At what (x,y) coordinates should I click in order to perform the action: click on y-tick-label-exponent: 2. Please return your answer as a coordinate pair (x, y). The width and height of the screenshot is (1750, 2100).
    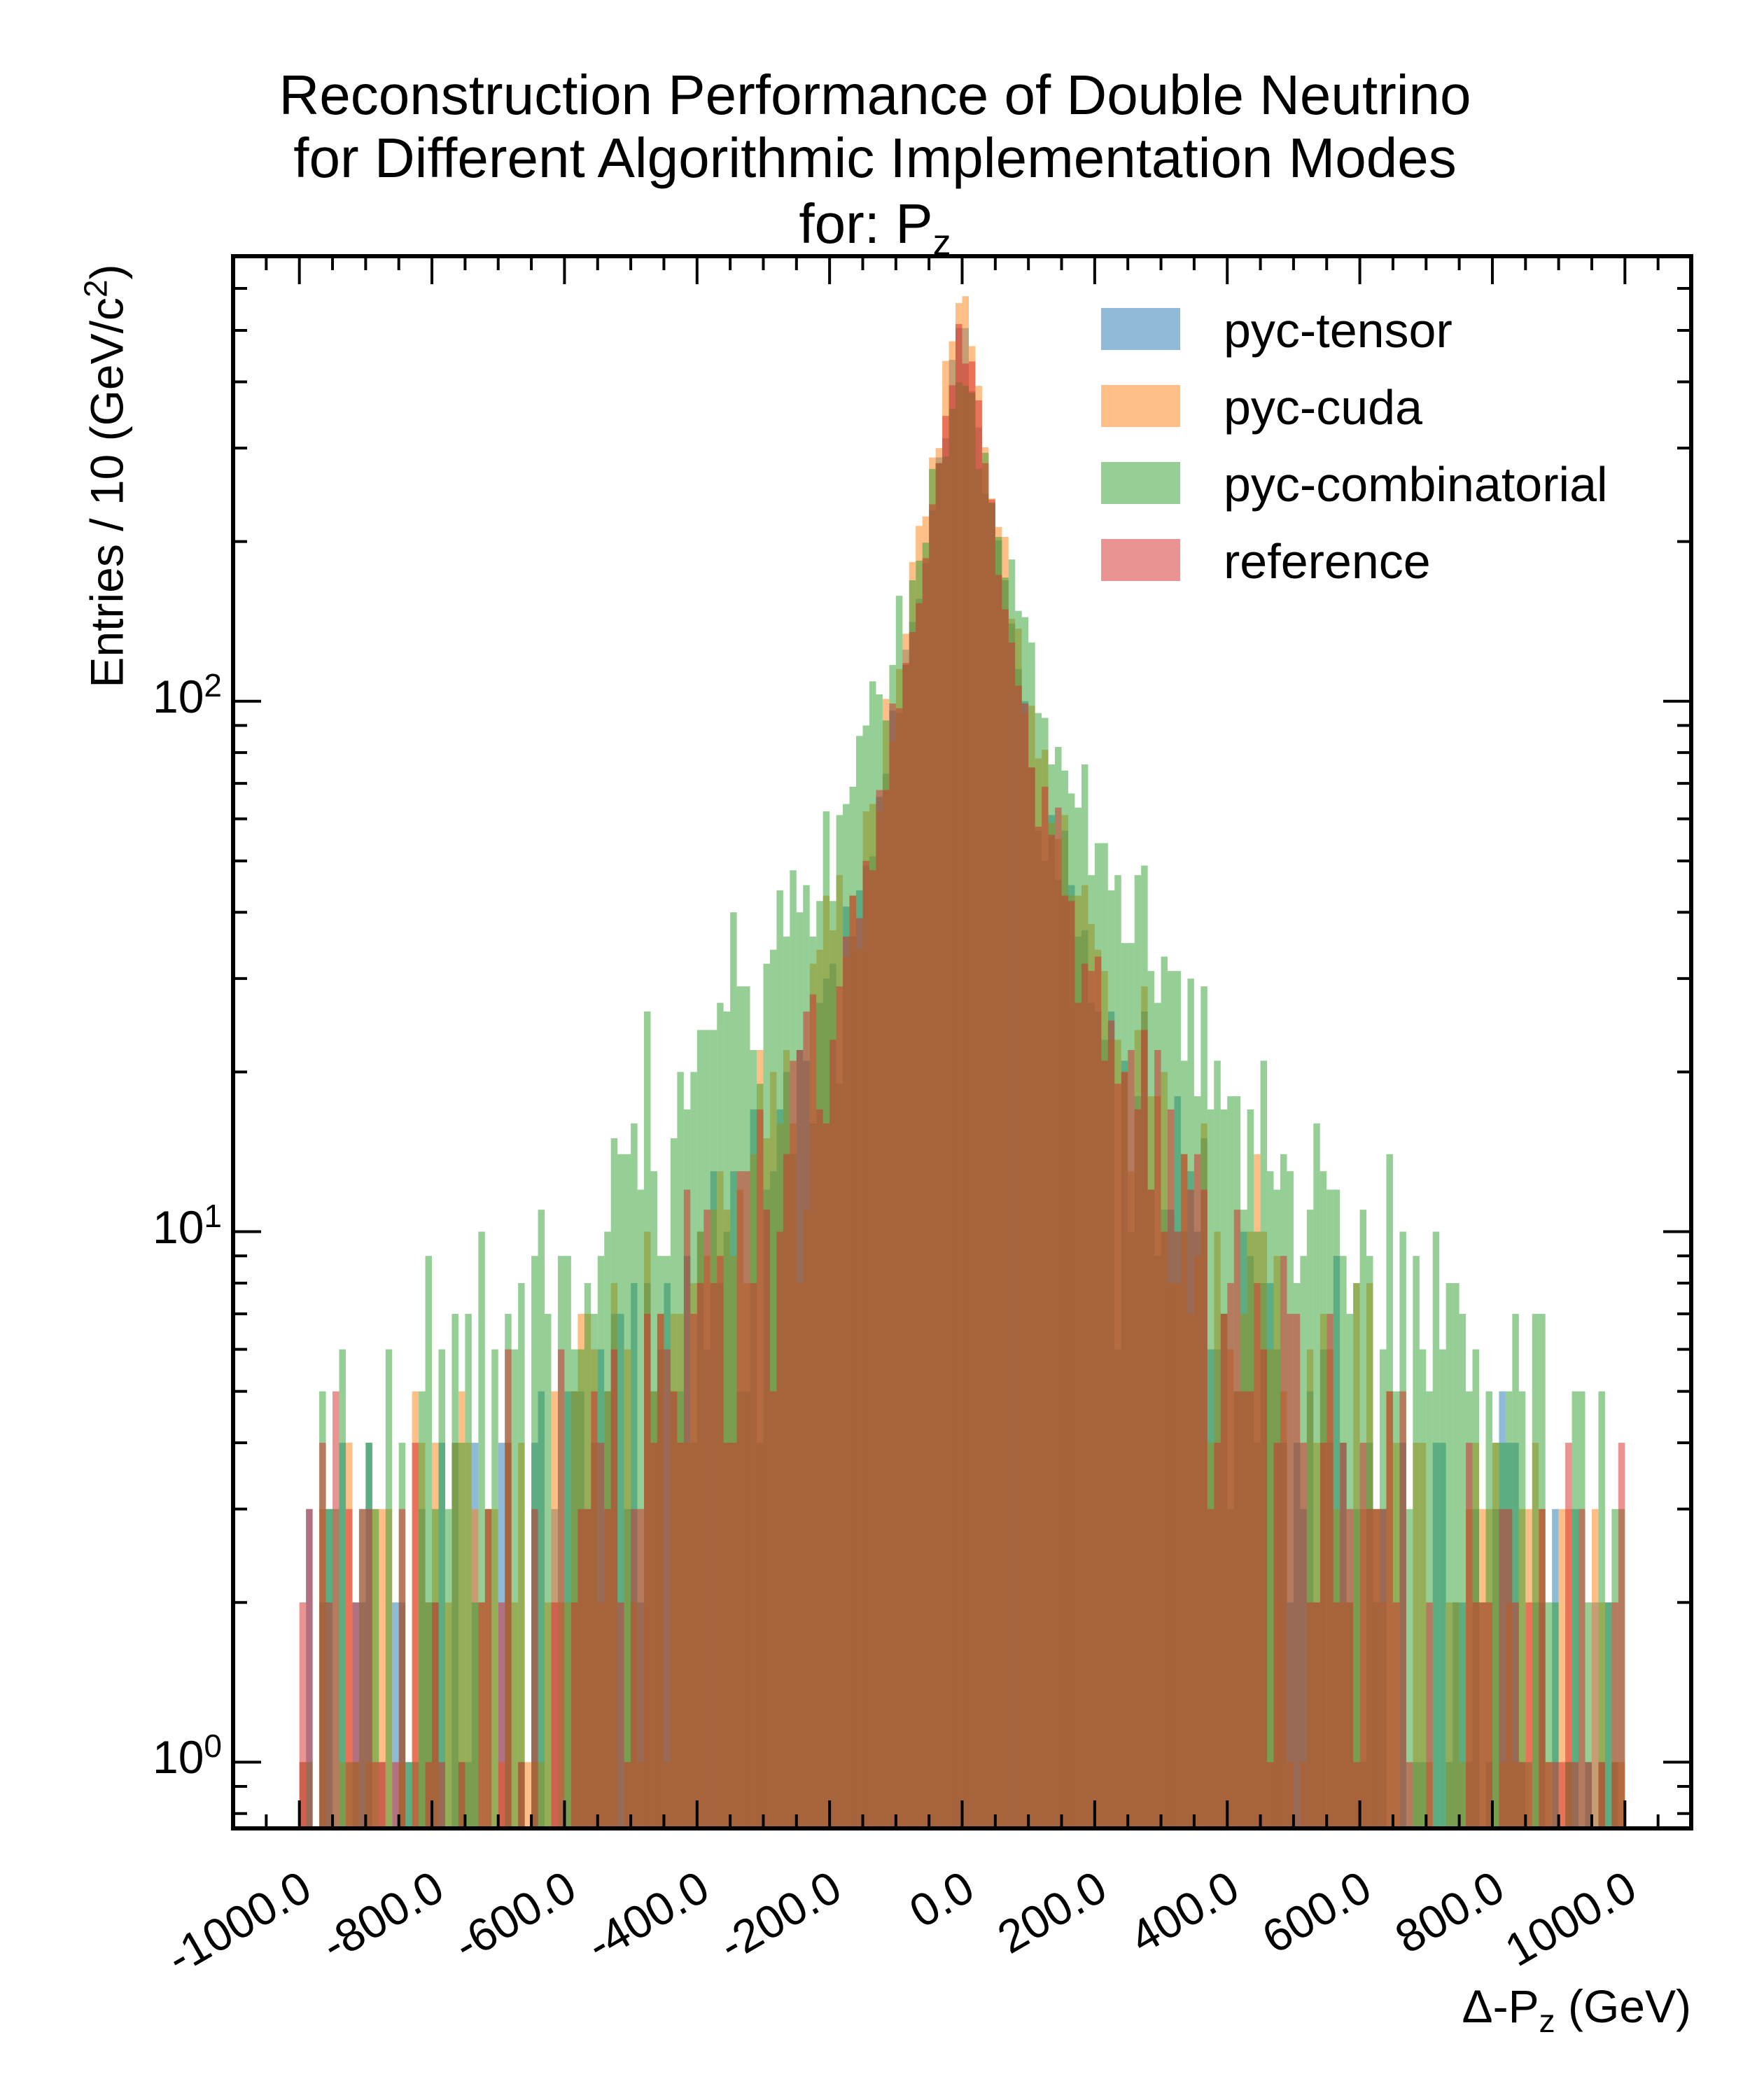
    Looking at the image, I should click on (213, 685).